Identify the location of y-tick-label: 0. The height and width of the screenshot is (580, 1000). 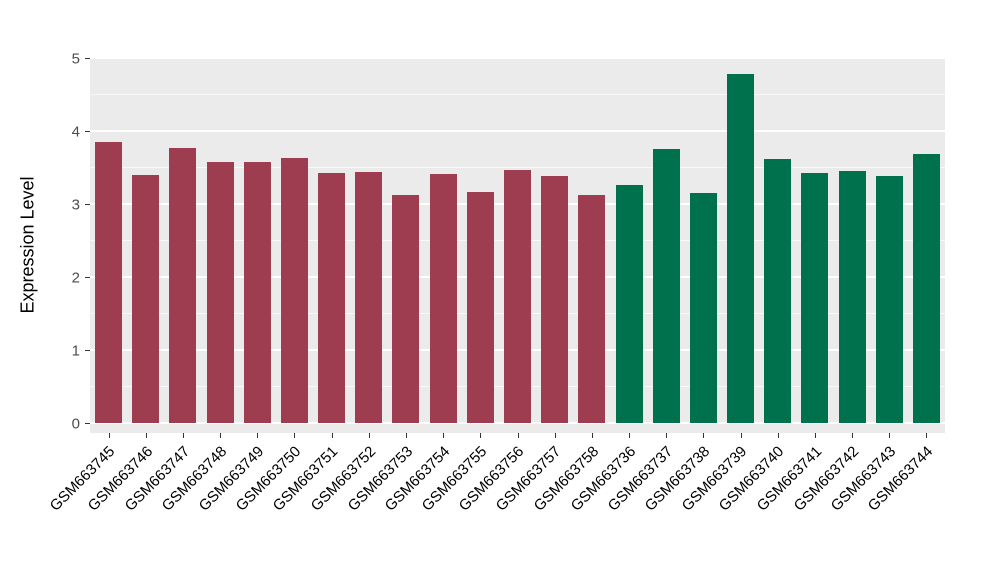
(75, 424).